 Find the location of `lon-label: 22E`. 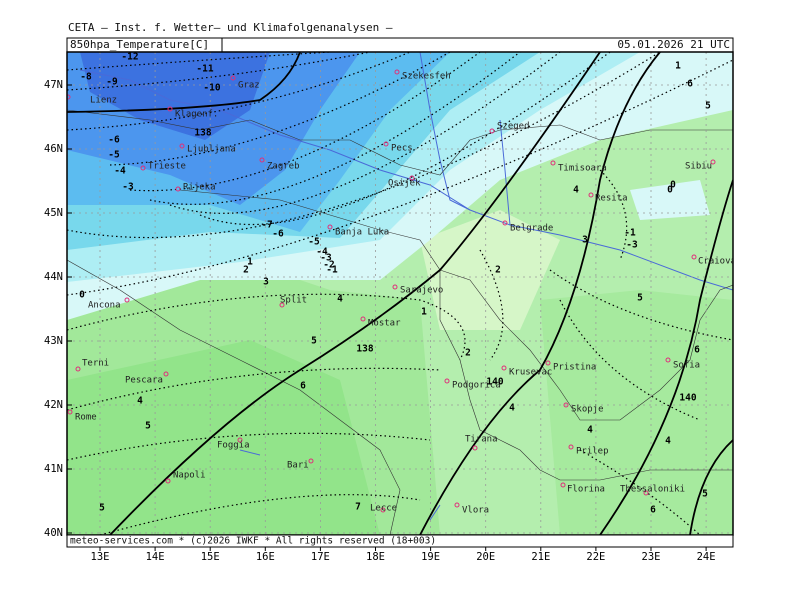

lon-label: 22E is located at coordinates (595, 557).